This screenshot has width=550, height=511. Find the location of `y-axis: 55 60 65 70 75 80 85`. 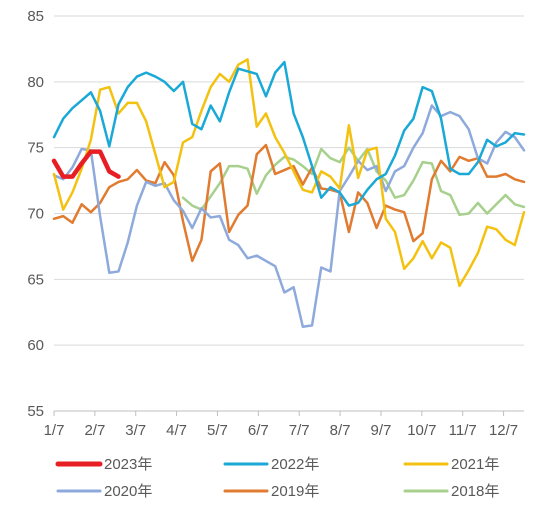

y-axis: 55 60 65 70 75 80 85 is located at coordinates (35, 214).